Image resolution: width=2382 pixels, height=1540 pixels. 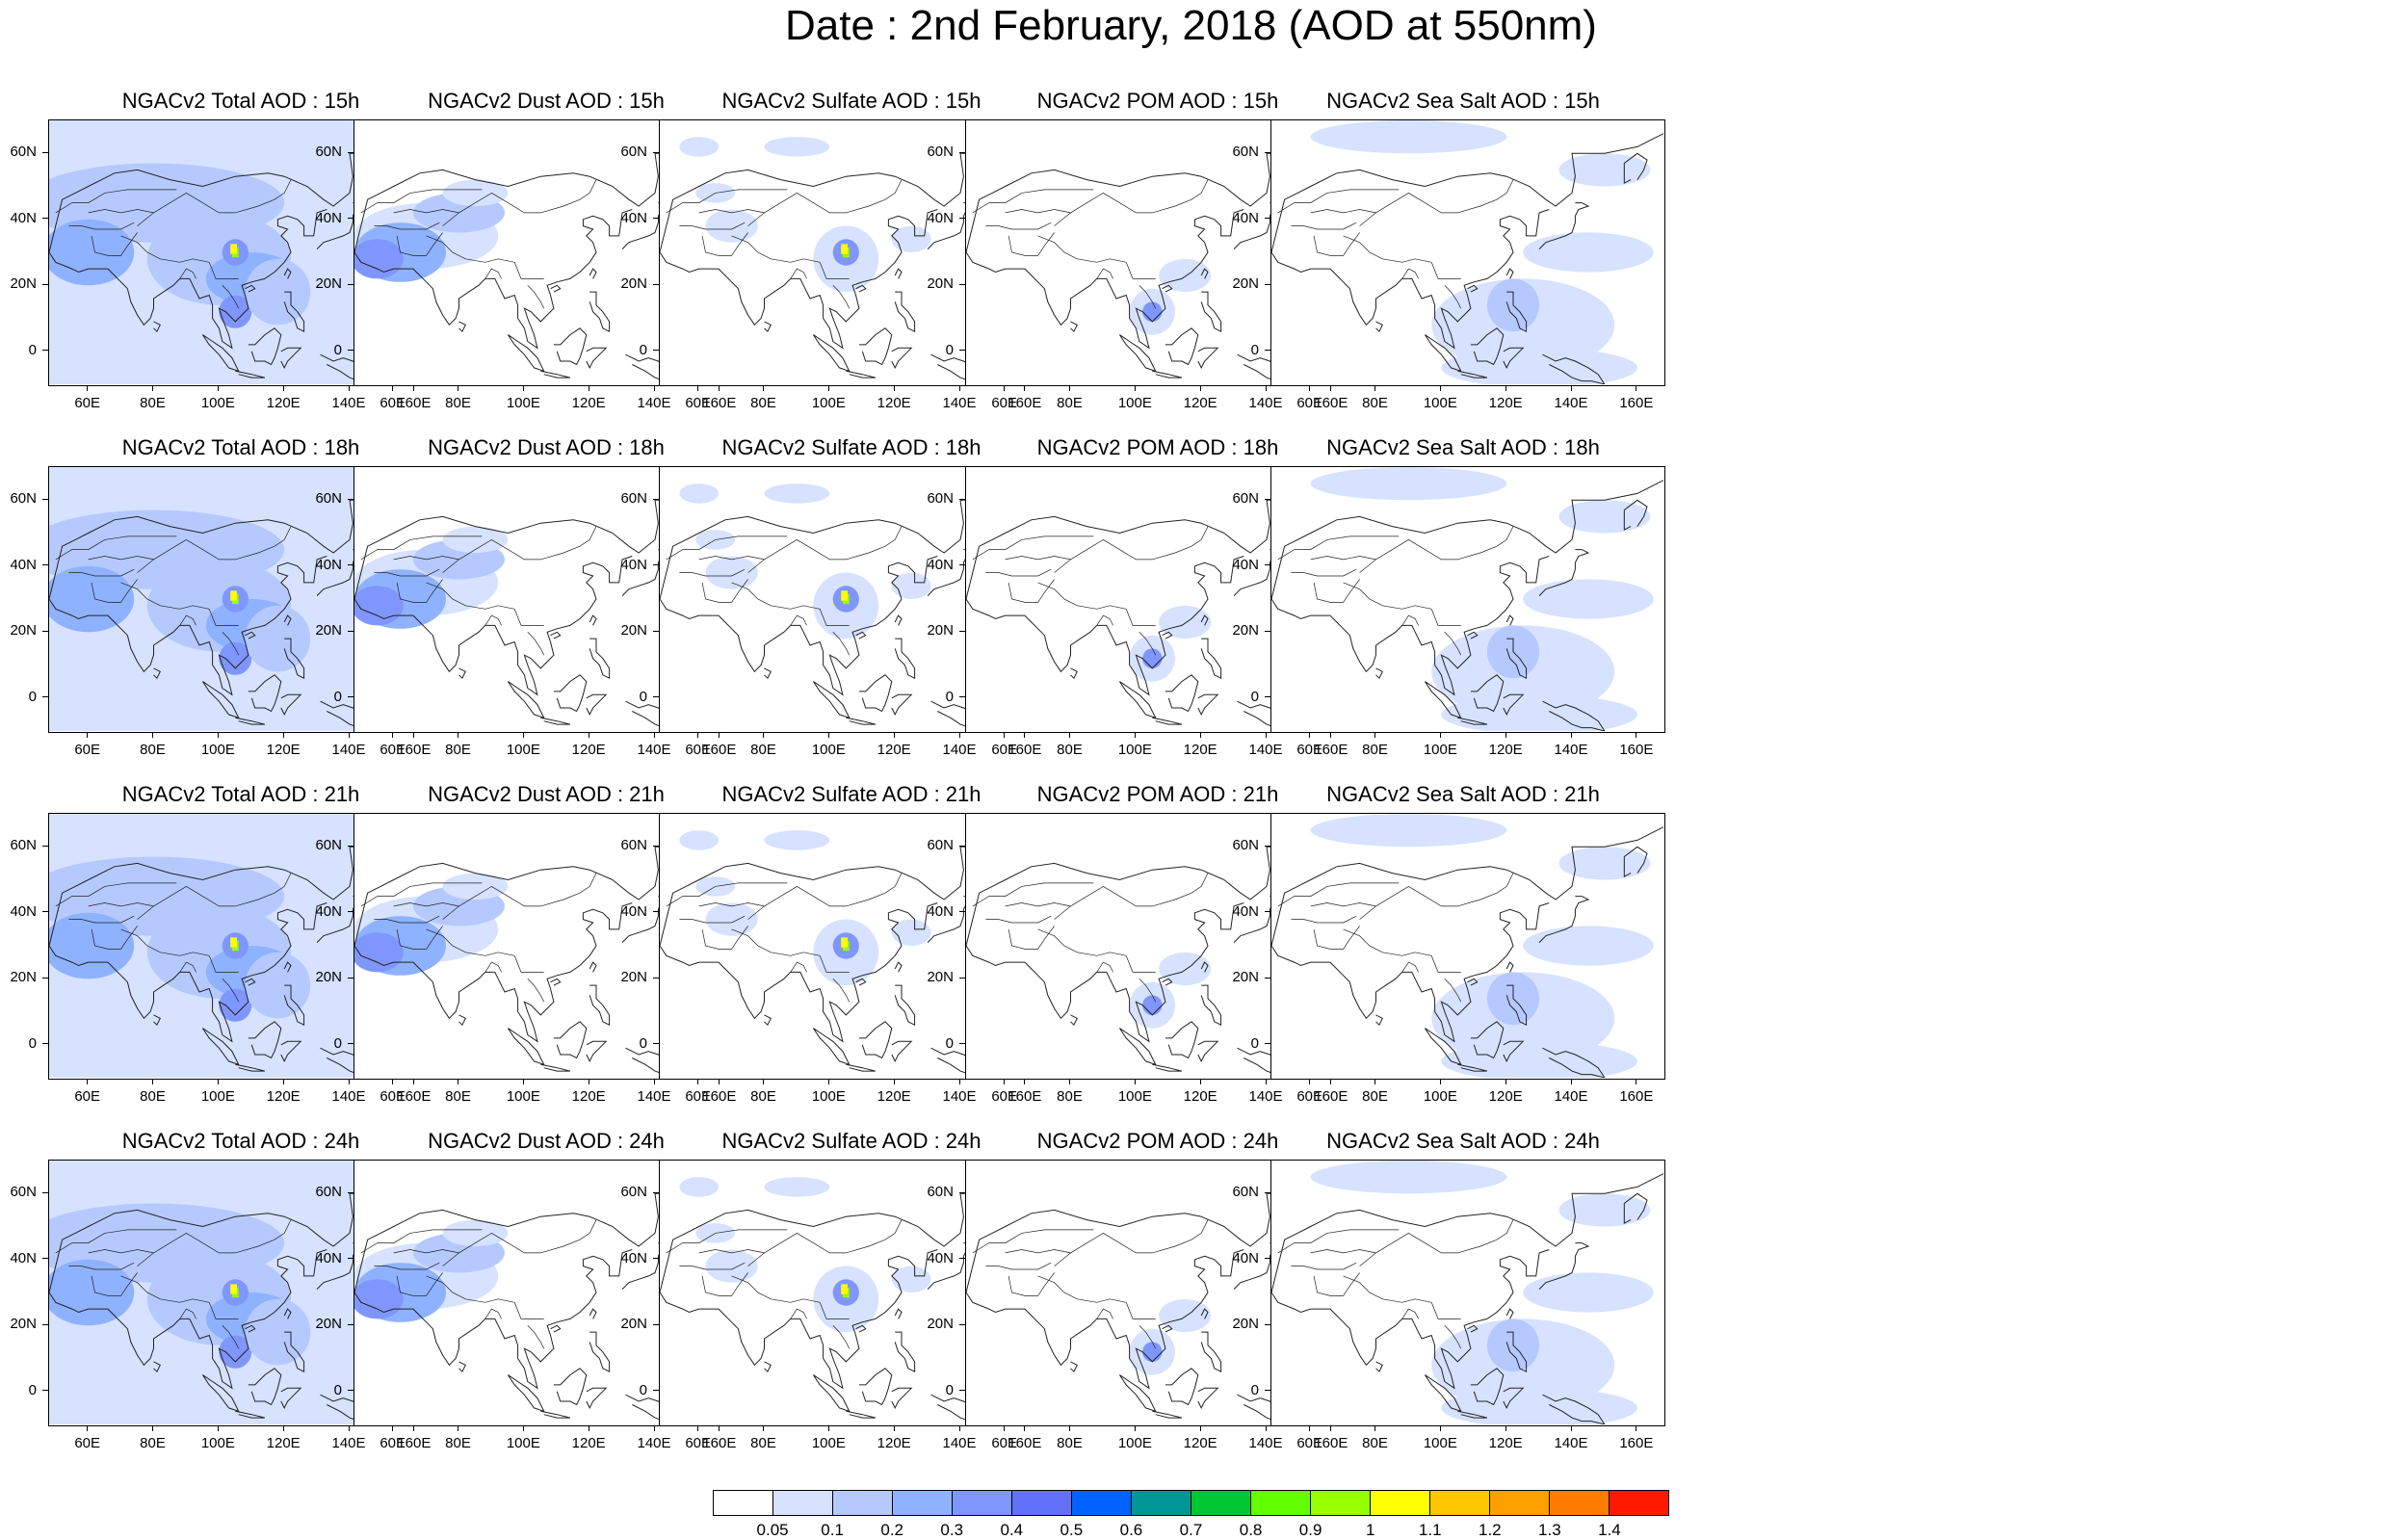 What do you see at coordinates (1637, 1443) in the screenshot?
I see `x-tick-label: 160E` at bounding box center [1637, 1443].